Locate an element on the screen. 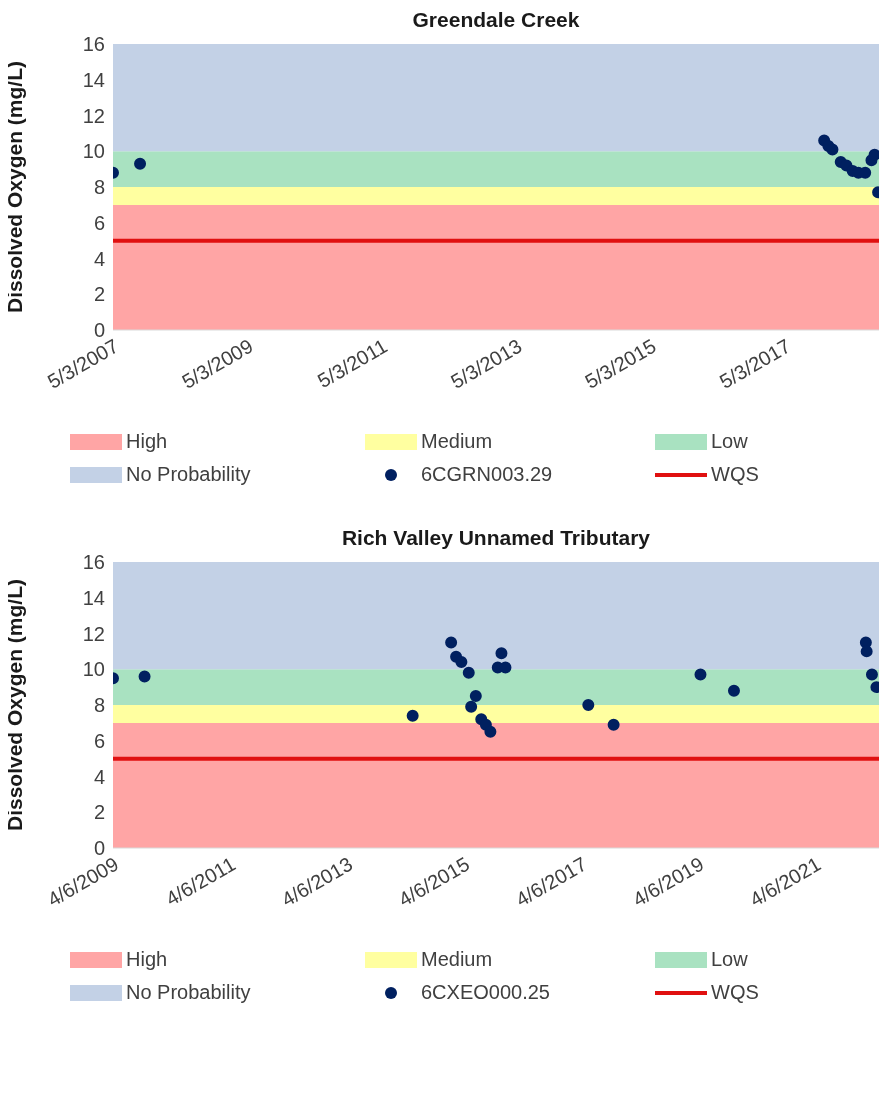 This screenshot has width=879, height=1116. chart-title: Greendale Creek is located at coordinates (496, 20).